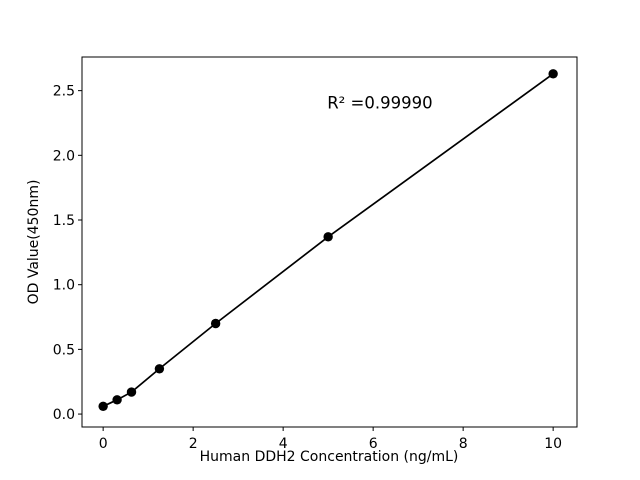 This screenshot has width=640, height=480. Describe the element at coordinates (64, 221) in the screenshot. I see `y-tick-label: 1.5` at that location.